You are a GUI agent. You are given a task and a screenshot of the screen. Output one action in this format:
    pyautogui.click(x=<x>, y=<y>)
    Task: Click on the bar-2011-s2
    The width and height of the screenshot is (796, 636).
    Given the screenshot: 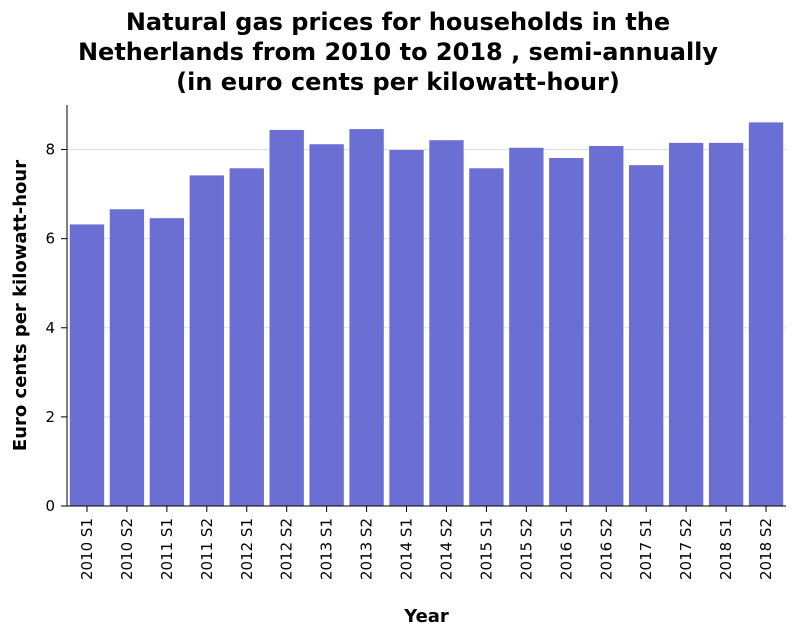 What is the action you would take?
    pyautogui.click(x=206, y=341)
    